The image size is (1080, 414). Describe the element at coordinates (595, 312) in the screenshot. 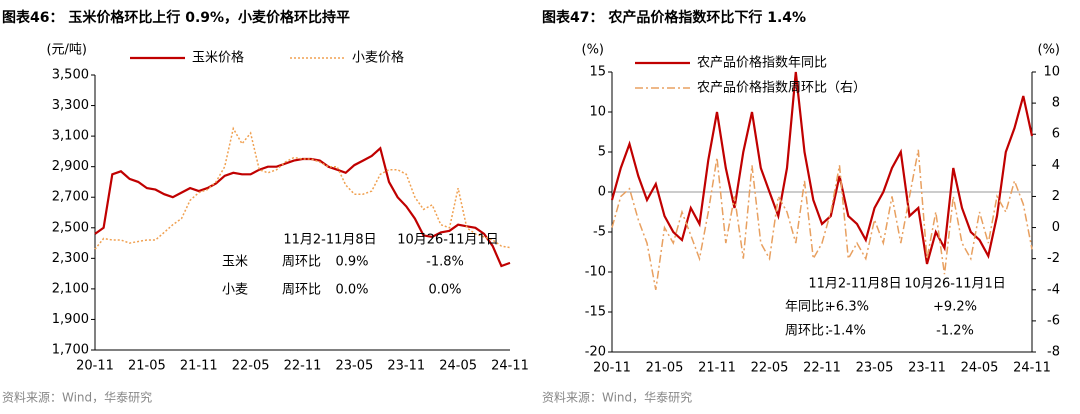

I see `y-tick-label: -15` at that location.